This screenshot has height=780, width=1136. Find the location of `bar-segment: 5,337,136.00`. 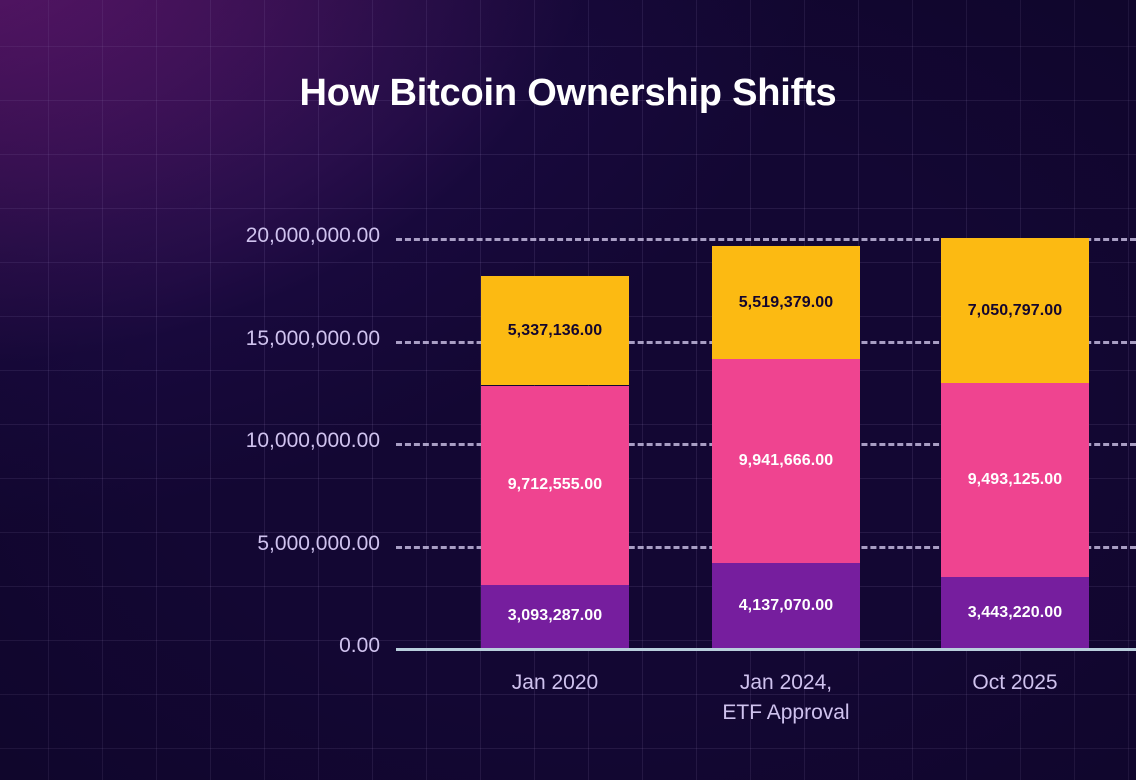

bar-segment: 5,337,136.00 is located at coordinates (555, 331).